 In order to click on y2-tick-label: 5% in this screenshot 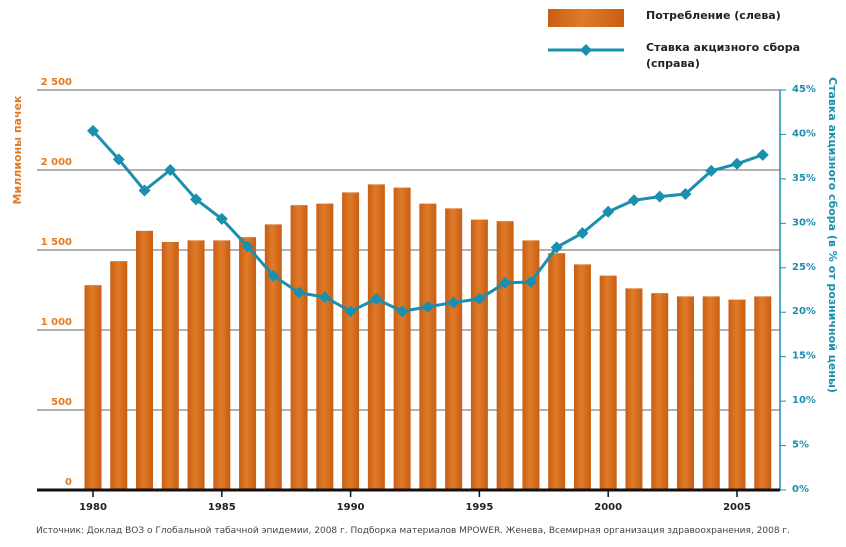, I will do `click(800, 445)`.